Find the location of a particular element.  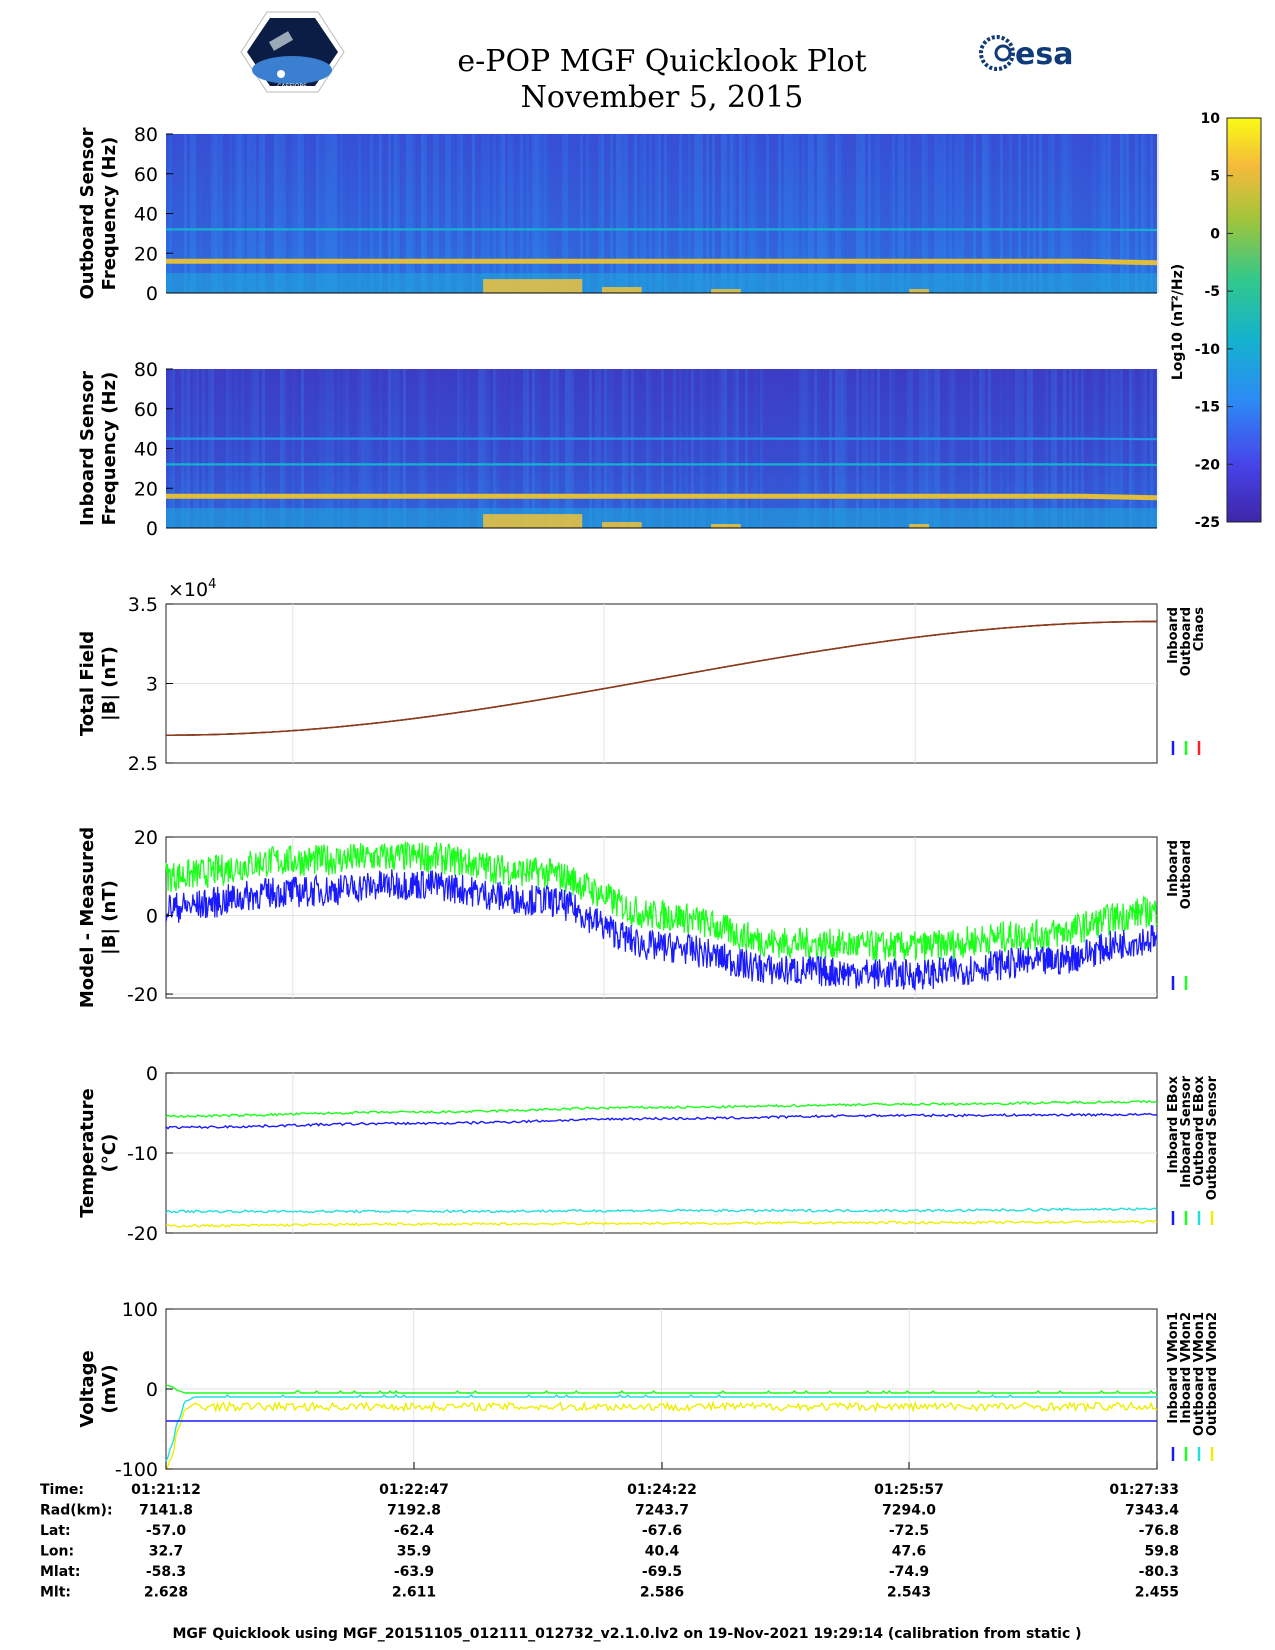

outboard-spectrogram-ytick-label: 80 is located at coordinates (146, 135).